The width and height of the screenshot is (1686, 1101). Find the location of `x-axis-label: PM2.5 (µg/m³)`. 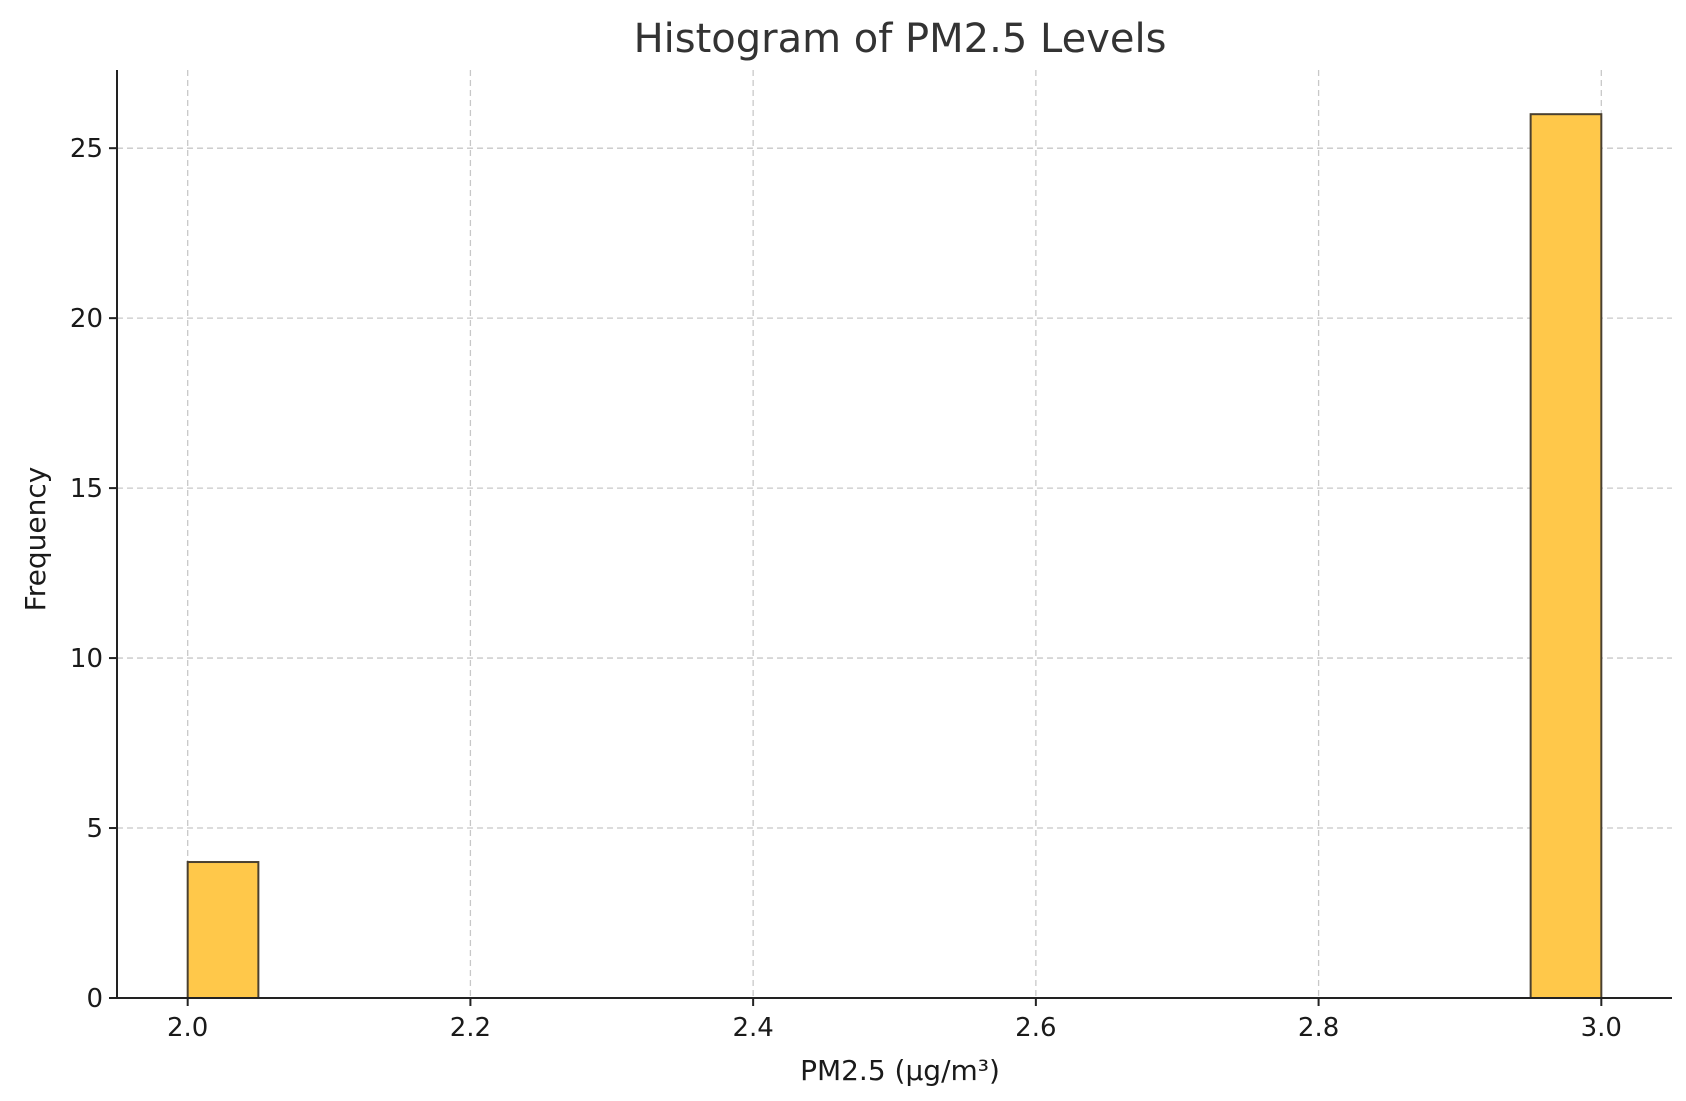

x-axis-label: PM2.5 (µg/m³) is located at coordinates (900, 1070).